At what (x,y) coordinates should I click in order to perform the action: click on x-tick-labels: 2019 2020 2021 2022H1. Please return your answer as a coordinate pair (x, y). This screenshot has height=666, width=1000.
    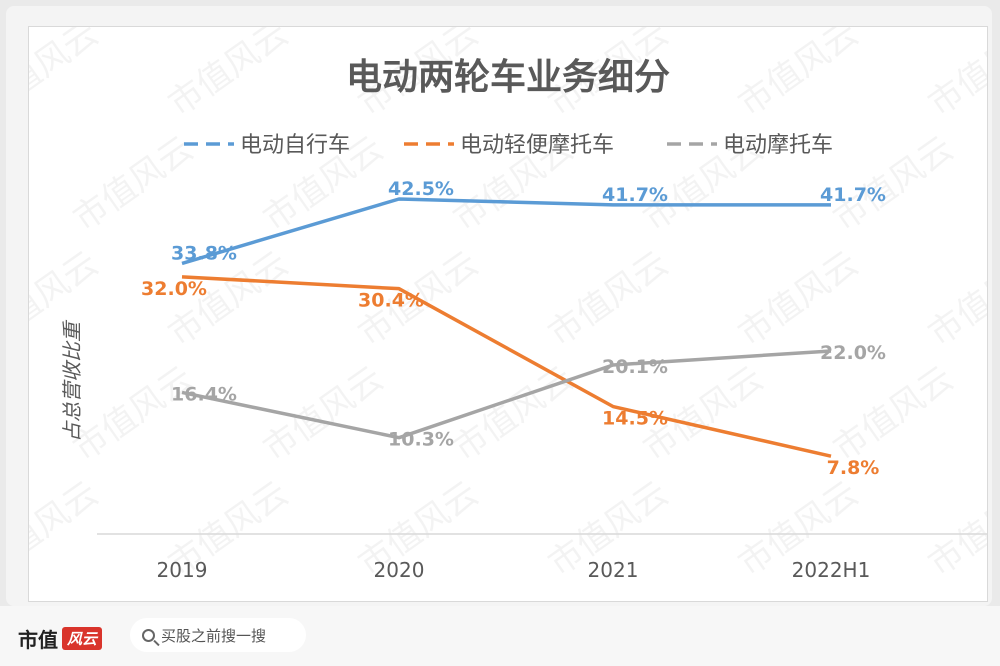
    Looking at the image, I should click on (514, 570).